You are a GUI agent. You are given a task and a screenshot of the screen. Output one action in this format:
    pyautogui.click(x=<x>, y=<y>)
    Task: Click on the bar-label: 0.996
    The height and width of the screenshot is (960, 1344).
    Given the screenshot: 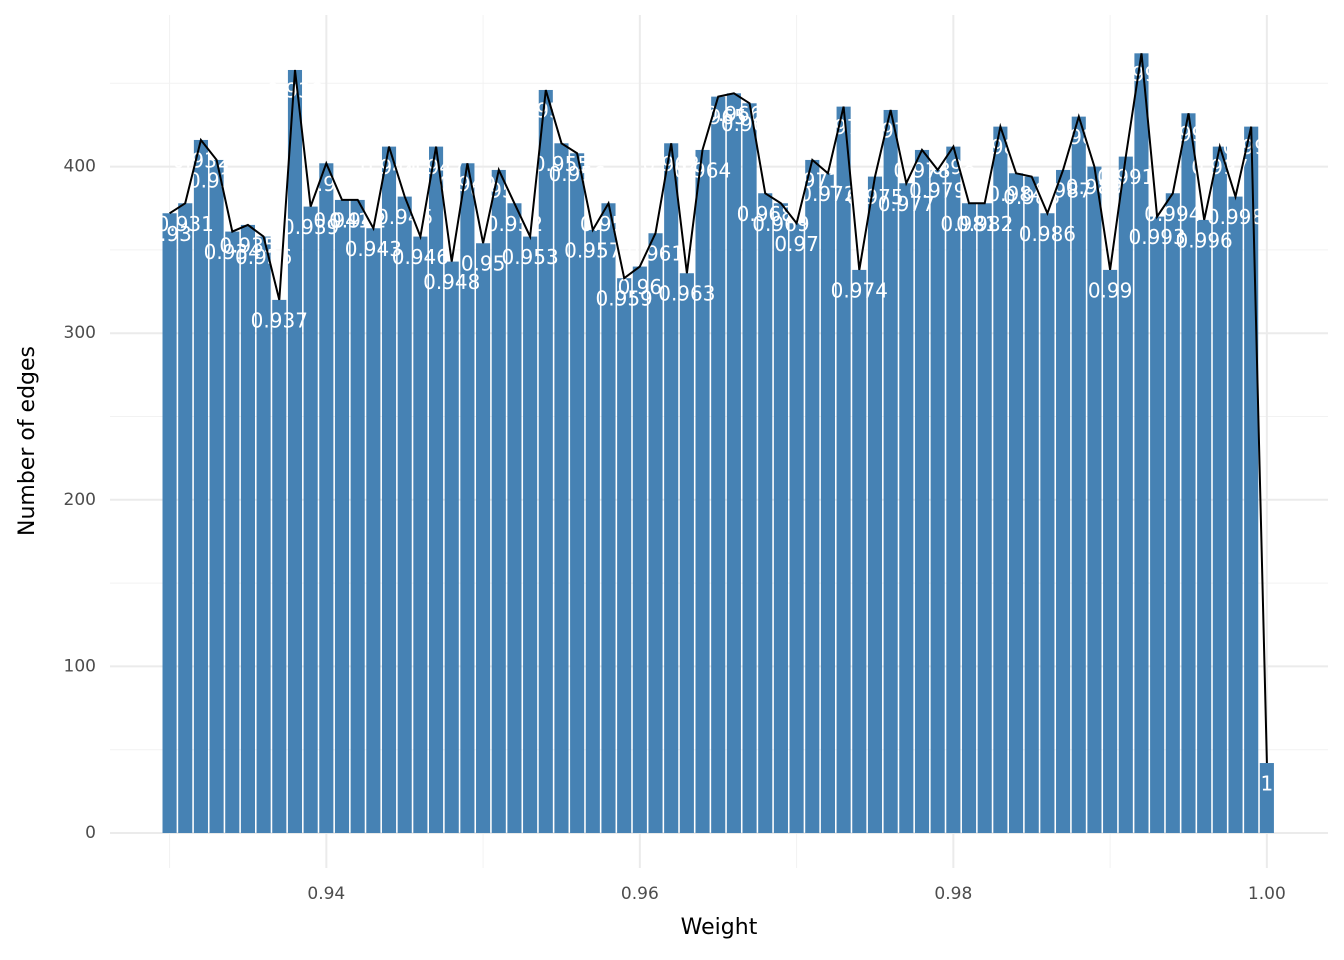 What is the action you would take?
    pyautogui.click(x=1204, y=240)
    